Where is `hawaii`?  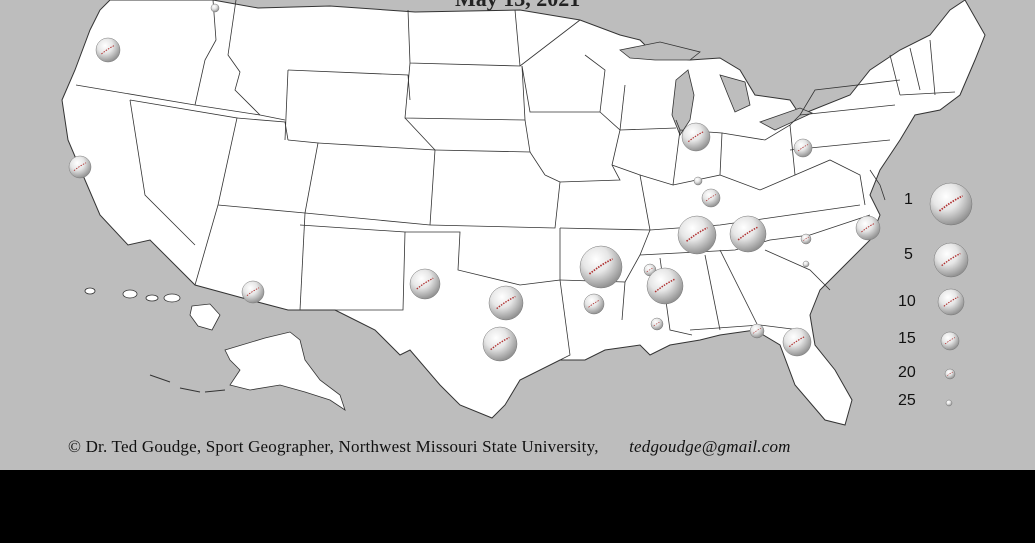 hawaii is located at coordinates (152, 309).